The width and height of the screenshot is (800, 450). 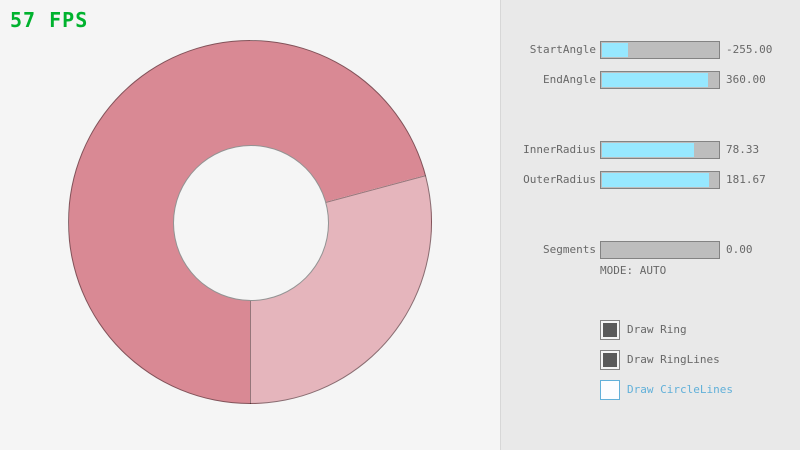 What do you see at coordinates (660, 250) in the screenshot?
I see `segments-slider` at bounding box center [660, 250].